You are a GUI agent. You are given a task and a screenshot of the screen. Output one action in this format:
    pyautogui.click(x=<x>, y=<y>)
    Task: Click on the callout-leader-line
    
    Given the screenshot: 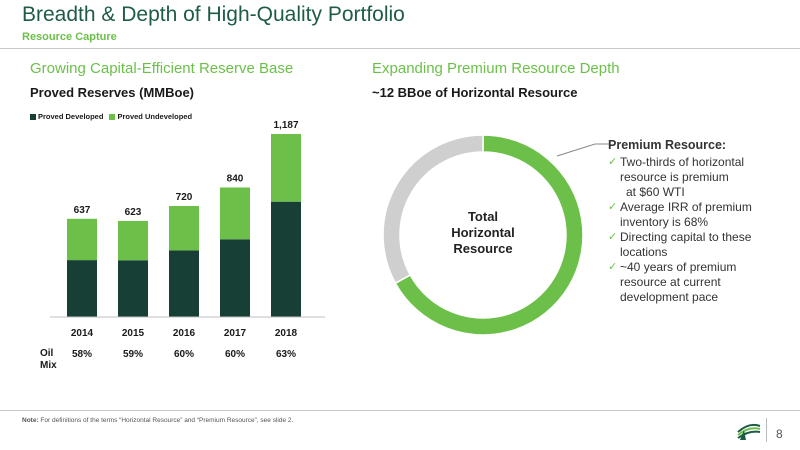 What is the action you would take?
    pyautogui.click(x=583, y=150)
    